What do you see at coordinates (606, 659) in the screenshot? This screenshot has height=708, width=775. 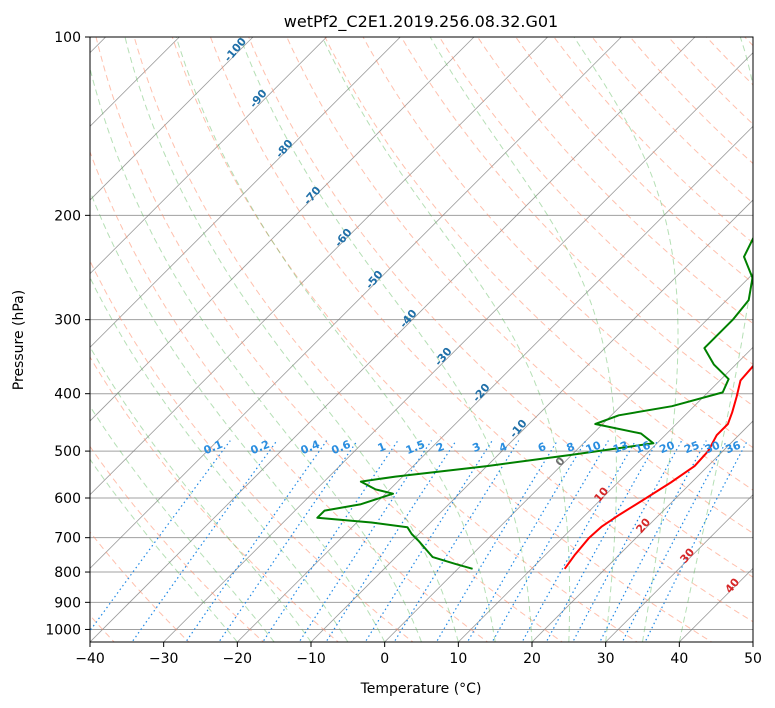 I see `x-tick-label: 30` at bounding box center [606, 659].